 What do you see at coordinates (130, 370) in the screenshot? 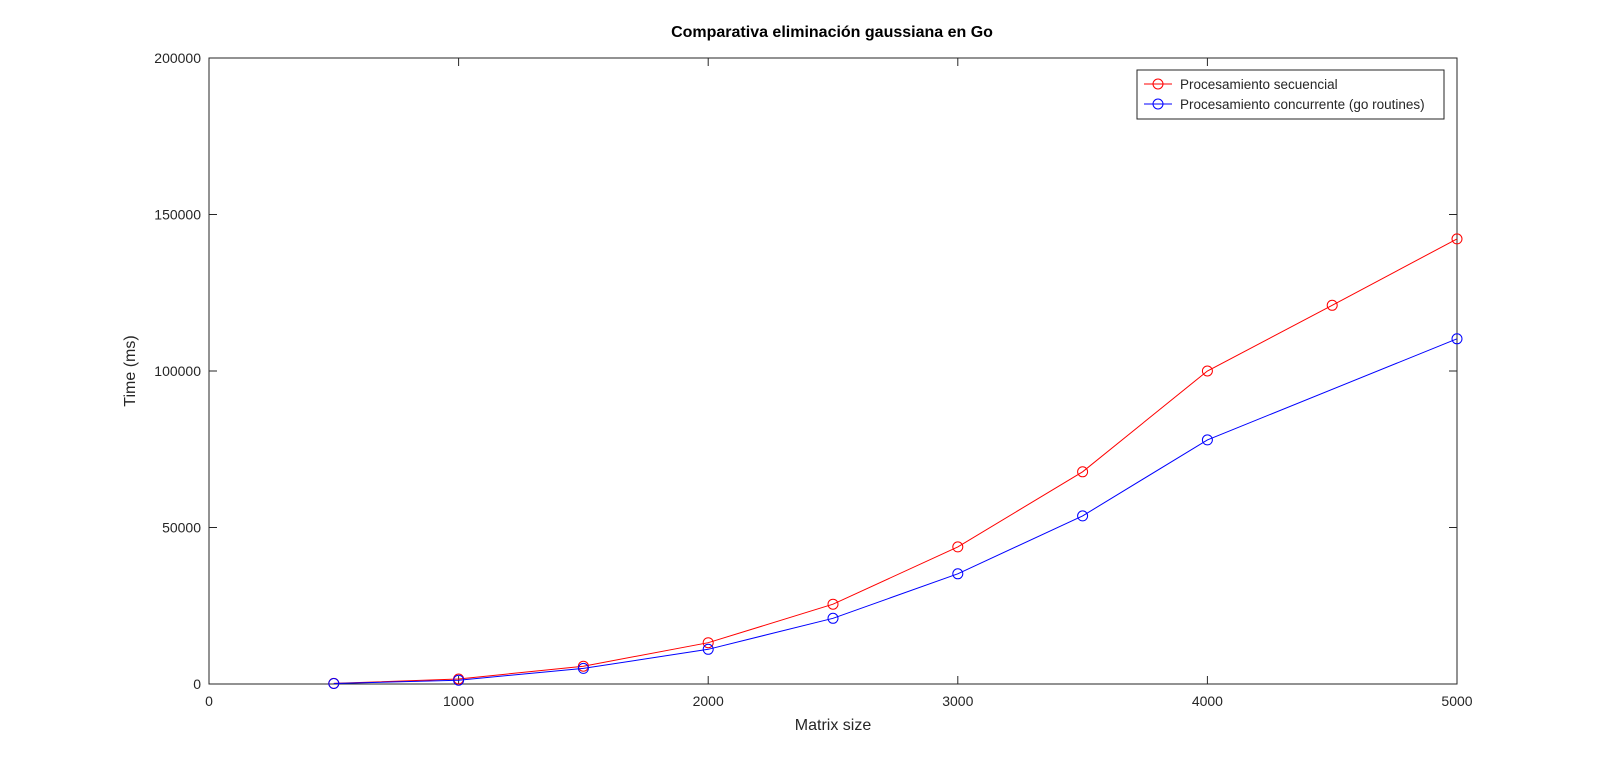
I see `y-axis-label: Time (ms)` at bounding box center [130, 370].